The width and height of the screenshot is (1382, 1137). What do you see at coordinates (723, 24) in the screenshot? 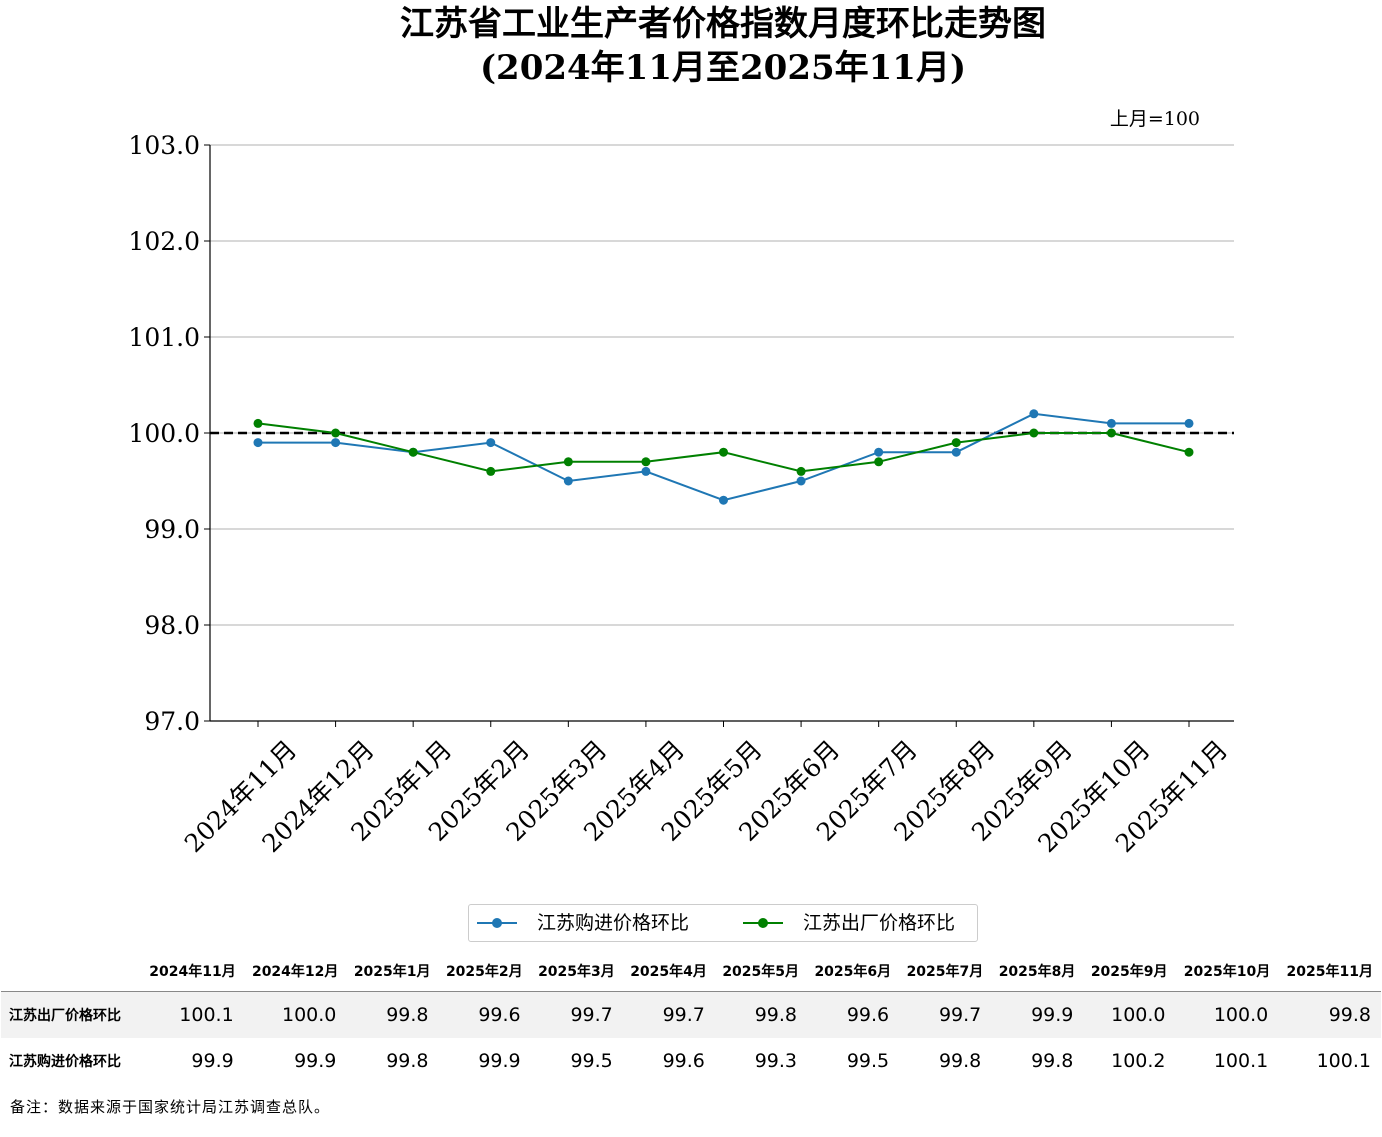
I see `chart-title: 江苏省工业生产者价格指数月度环比走势图` at bounding box center [723, 24].